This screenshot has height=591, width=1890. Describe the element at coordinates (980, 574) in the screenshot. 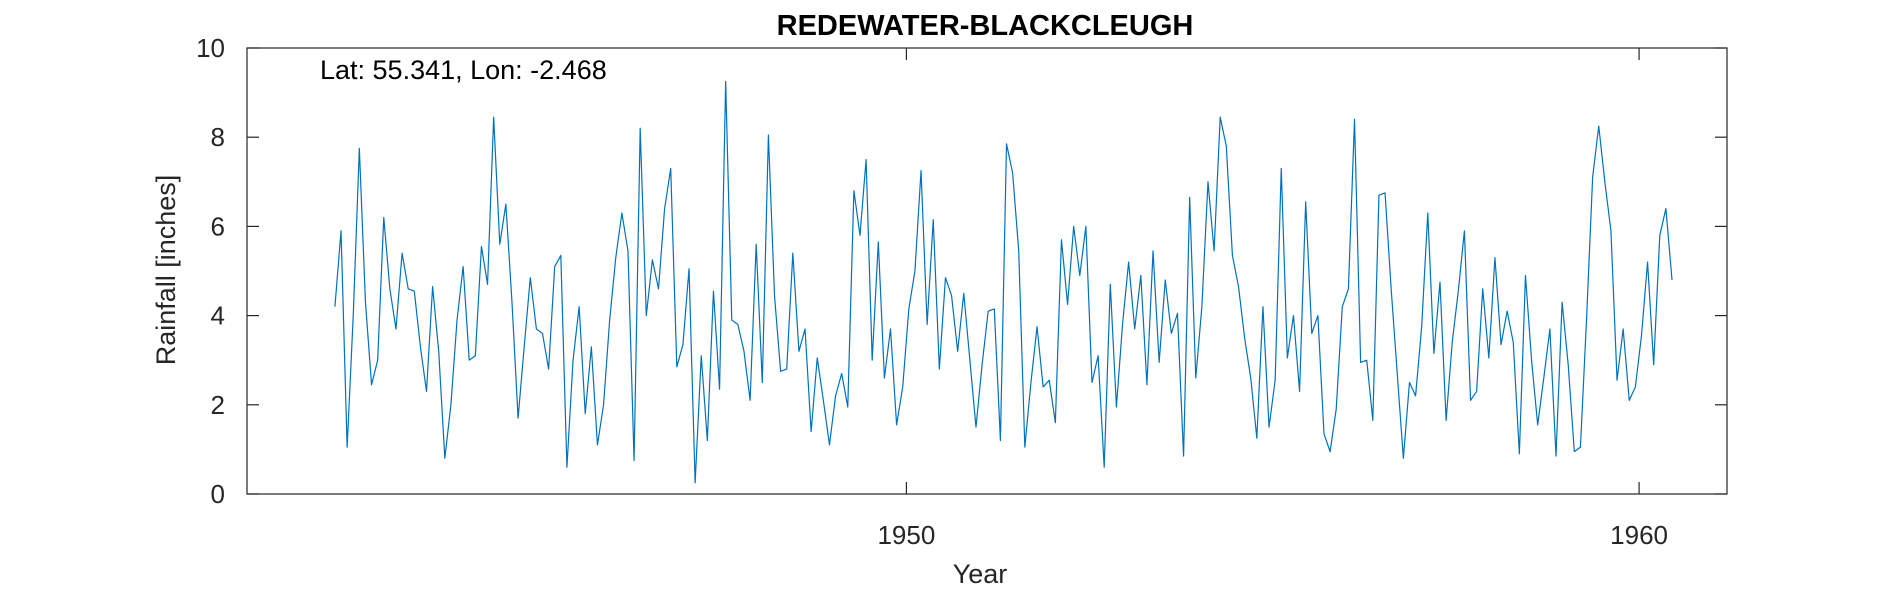

I see `x-axis-label: Year` at that location.